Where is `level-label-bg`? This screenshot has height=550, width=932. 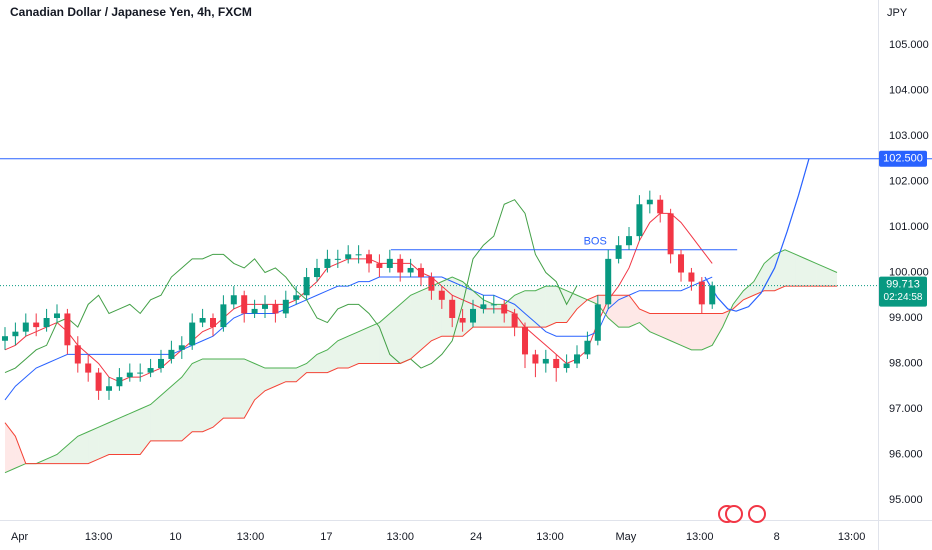 level-label-bg is located at coordinates (903, 158).